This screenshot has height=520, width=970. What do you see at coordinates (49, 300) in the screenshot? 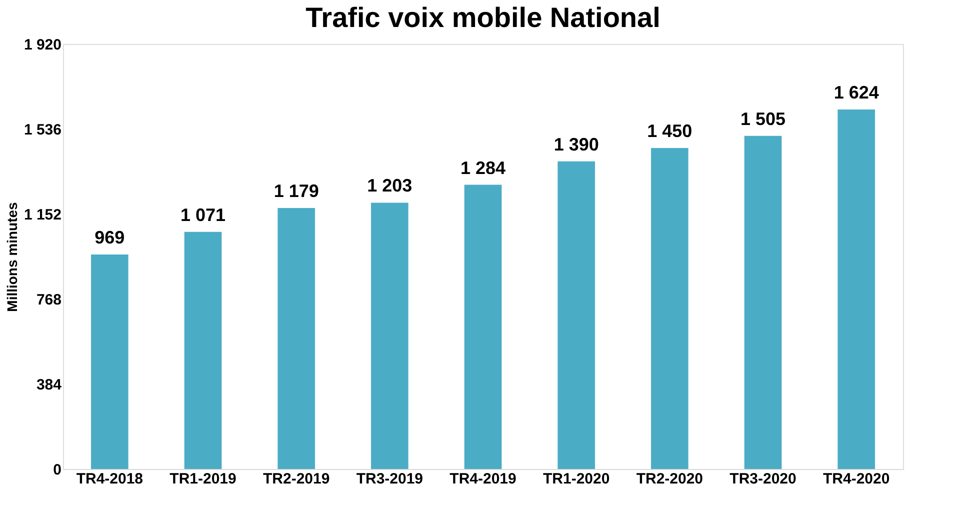
I see `y-tick-label: 768` at bounding box center [49, 300].